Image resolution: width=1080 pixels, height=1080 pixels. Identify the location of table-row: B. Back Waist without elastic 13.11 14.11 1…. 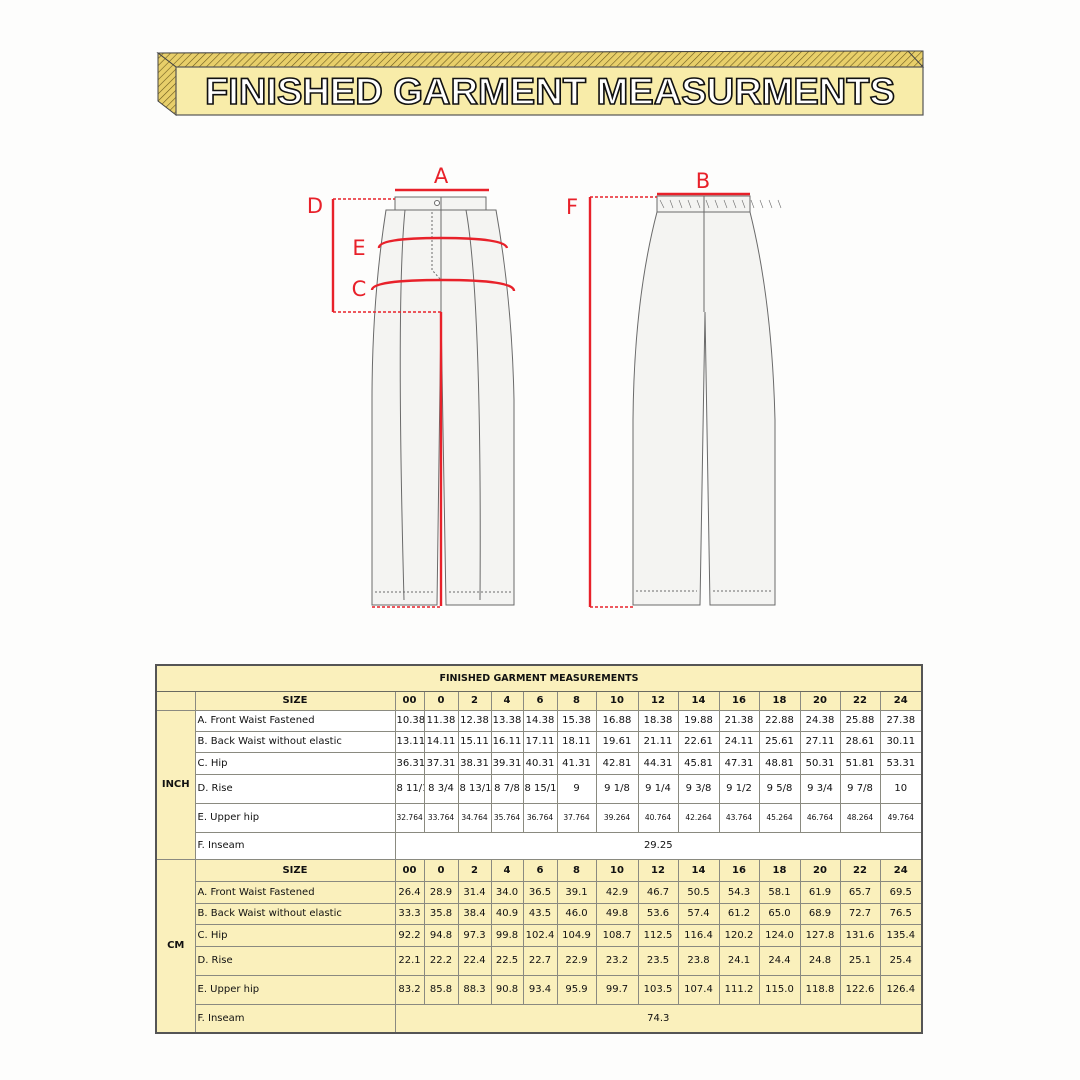
(539, 741).